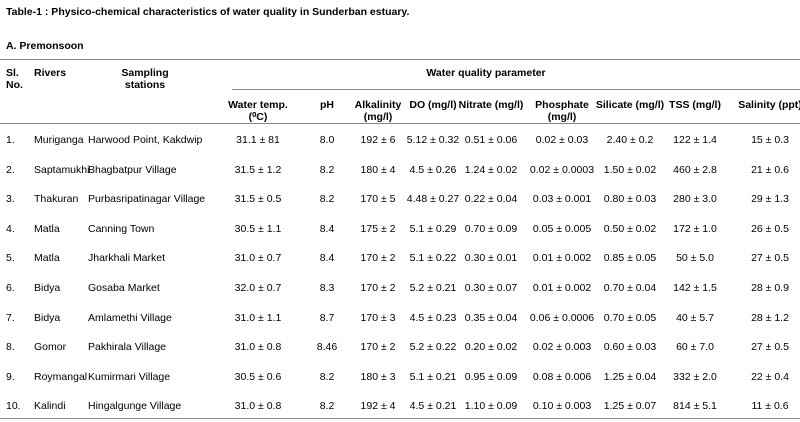  Describe the element at coordinates (770, 228) in the screenshot. I see `table-cell: 26 ± 0.5` at that location.